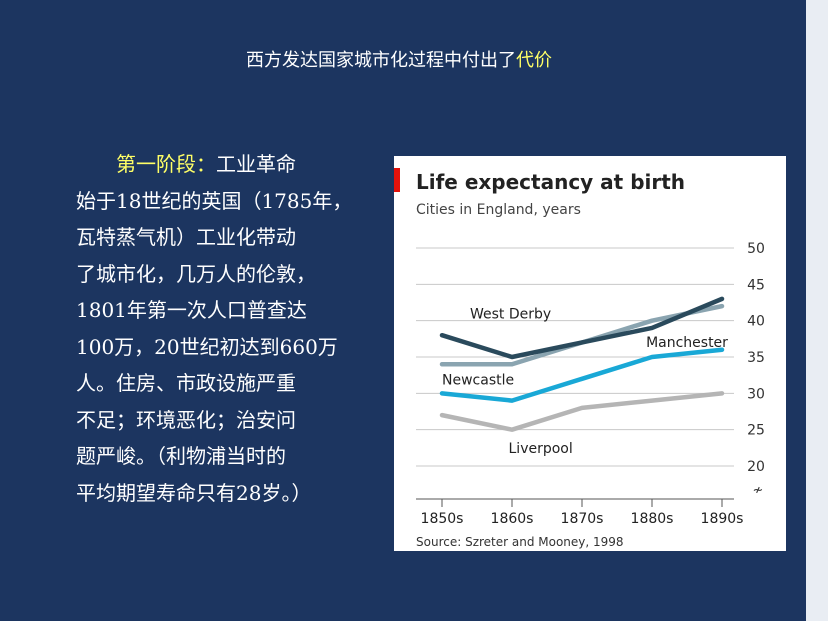 Image resolution: width=828 pixels, height=621 pixels. I want to click on y-tick-label: 40, so click(756, 322).